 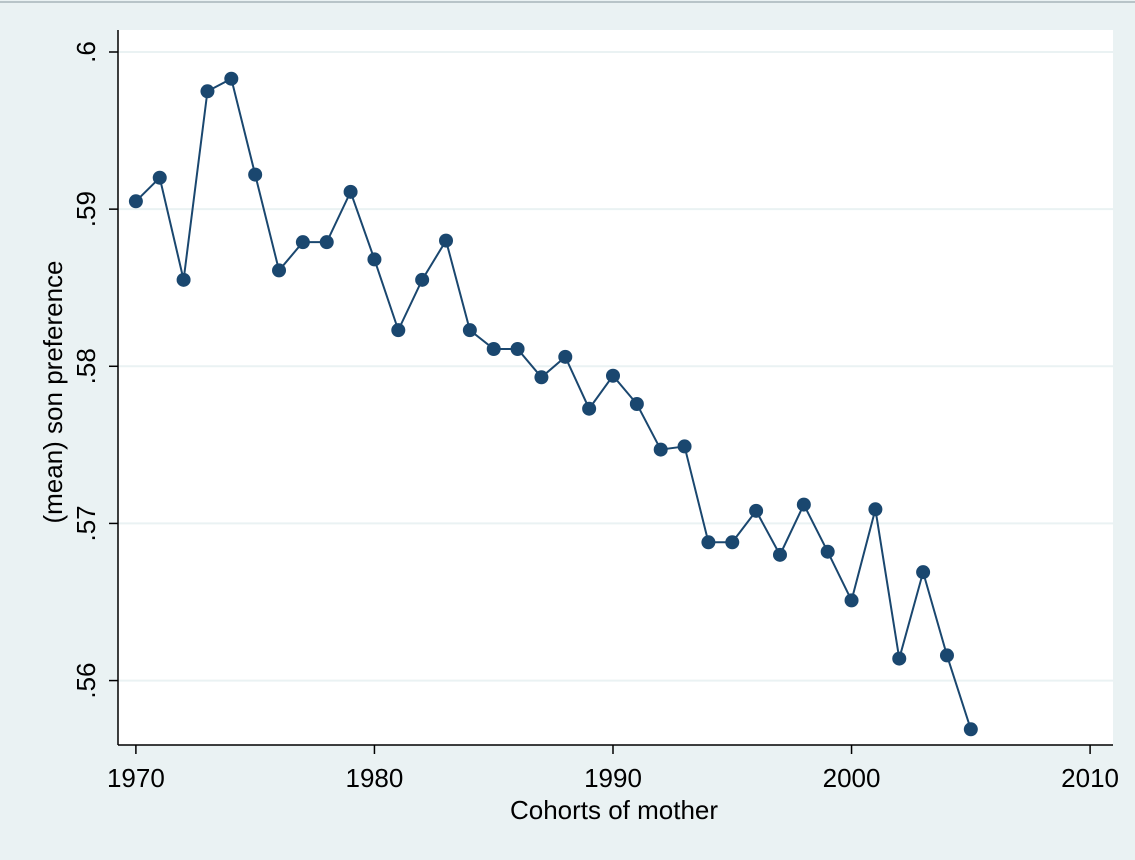 What do you see at coordinates (86, 366) in the screenshot?
I see `y-tick-label: .58` at bounding box center [86, 366].